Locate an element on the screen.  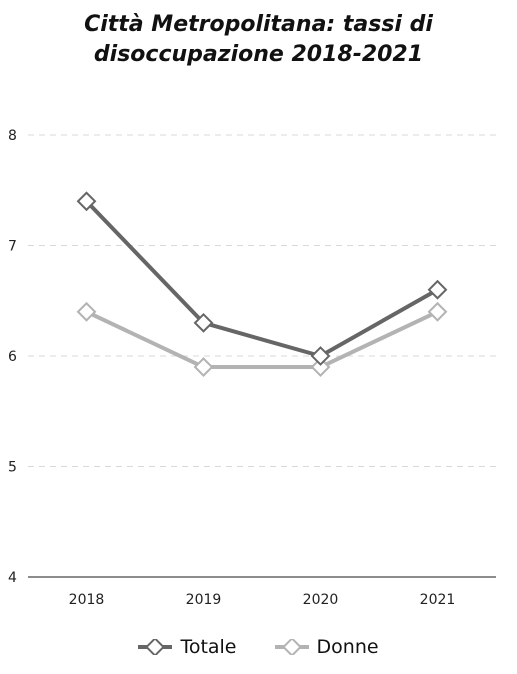
series-line-donne is located at coordinates (262, 339).